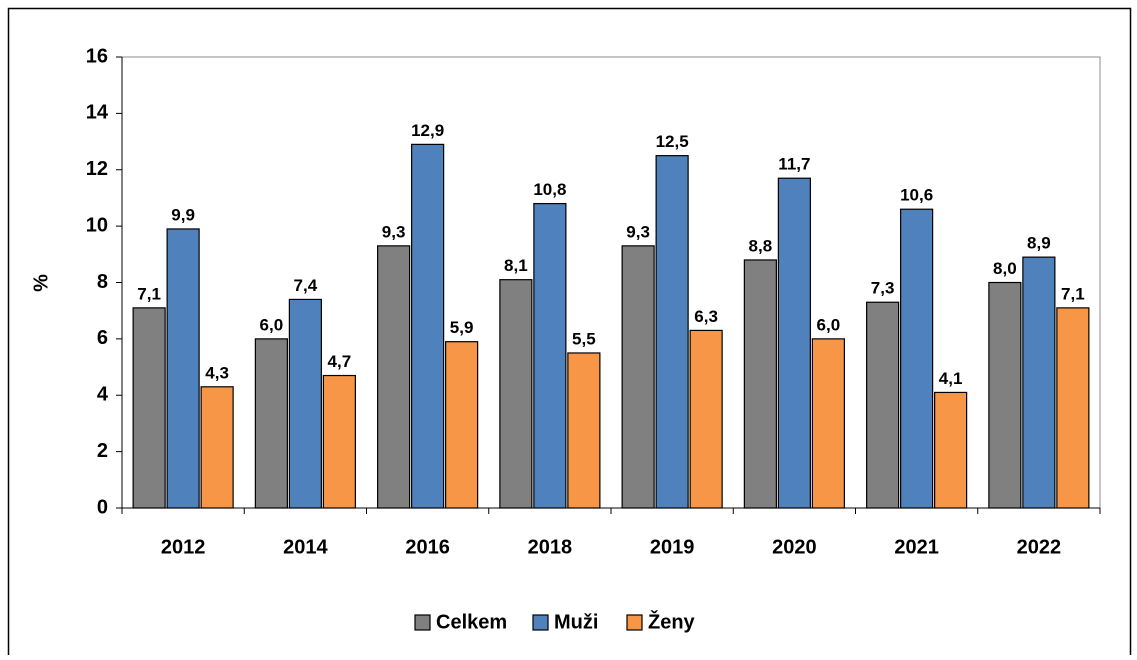 This screenshot has height=660, width=1137. What do you see at coordinates (584, 338) in the screenshot?
I see `data-label: 5,5` at bounding box center [584, 338].